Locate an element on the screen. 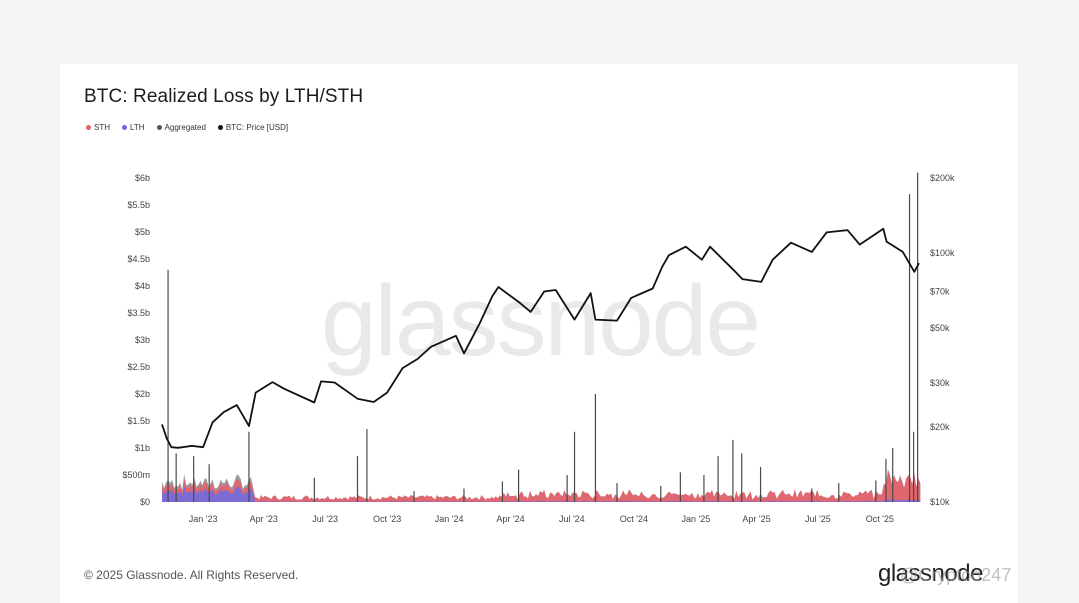 Image resolution: width=1079 pixels, height=603 pixels. loss-areas is located at coordinates (541, 485).